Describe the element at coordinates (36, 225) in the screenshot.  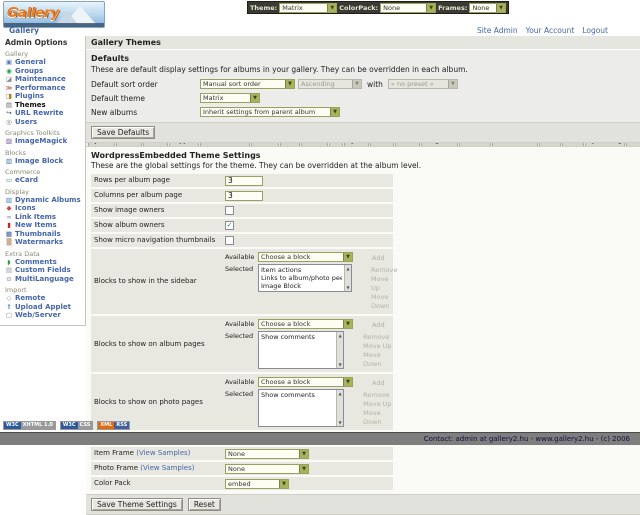
I see `sidebar-item-label: New Items` at that location.